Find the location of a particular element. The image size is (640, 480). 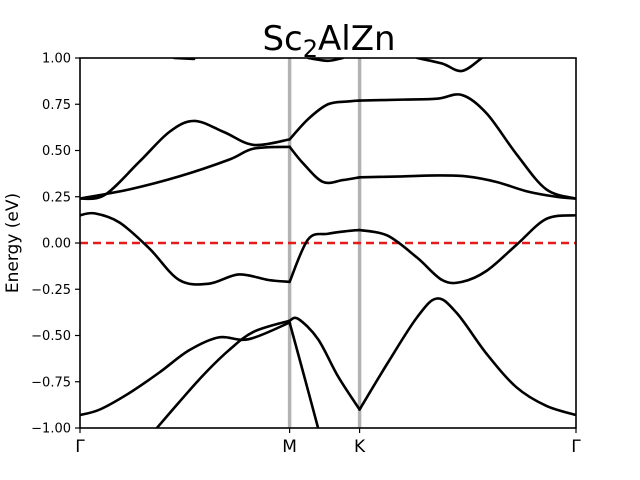

high-symmetry-lines is located at coordinates (324, 243).